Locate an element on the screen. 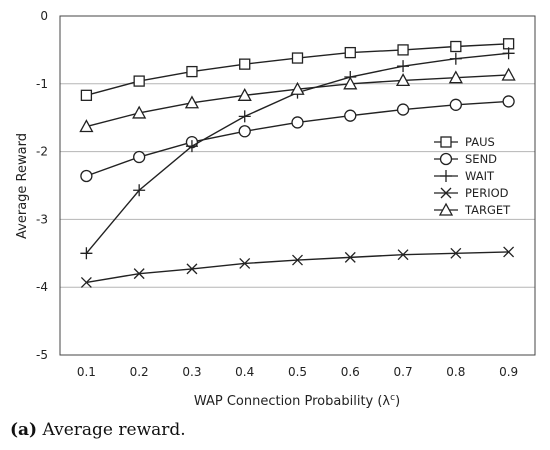 This screenshot has height=450, width=550. x-tick-label: 0.4 is located at coordinates (244, 372).